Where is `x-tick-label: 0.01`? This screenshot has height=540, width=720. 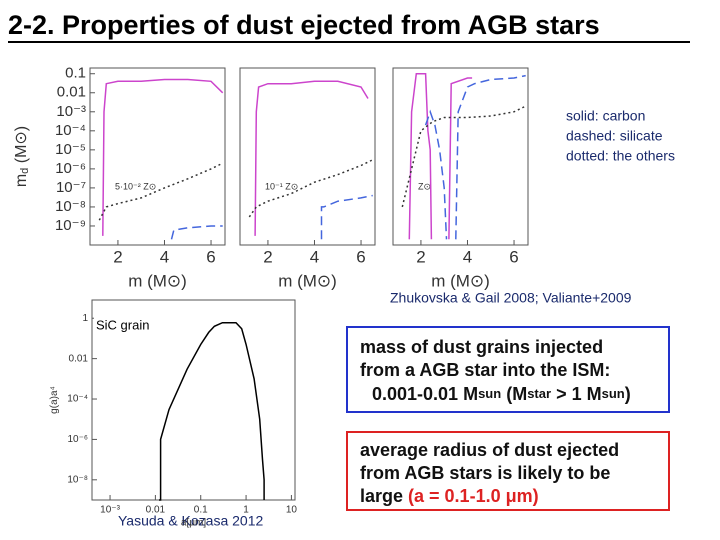
x-tick-label: 0.01 is located at coordinates (156, 510).